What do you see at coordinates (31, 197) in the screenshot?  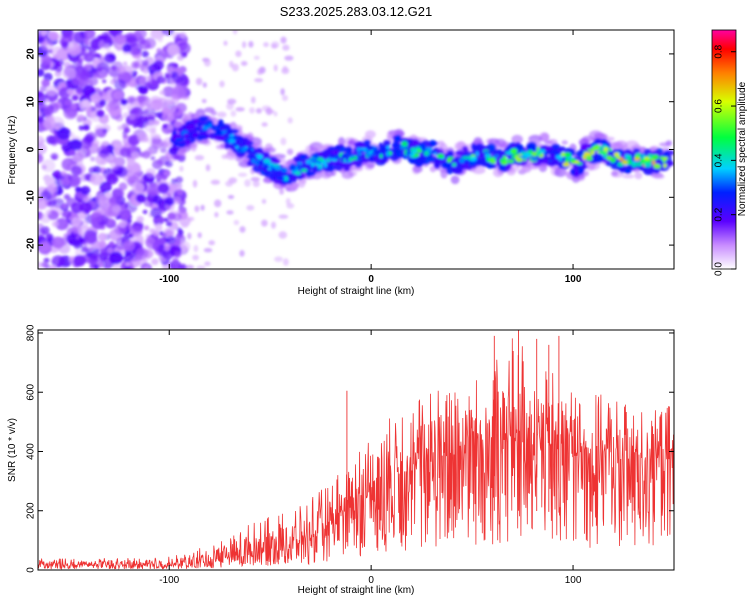 I see `y-tick-label: -10` at bounding box center [31, 197].